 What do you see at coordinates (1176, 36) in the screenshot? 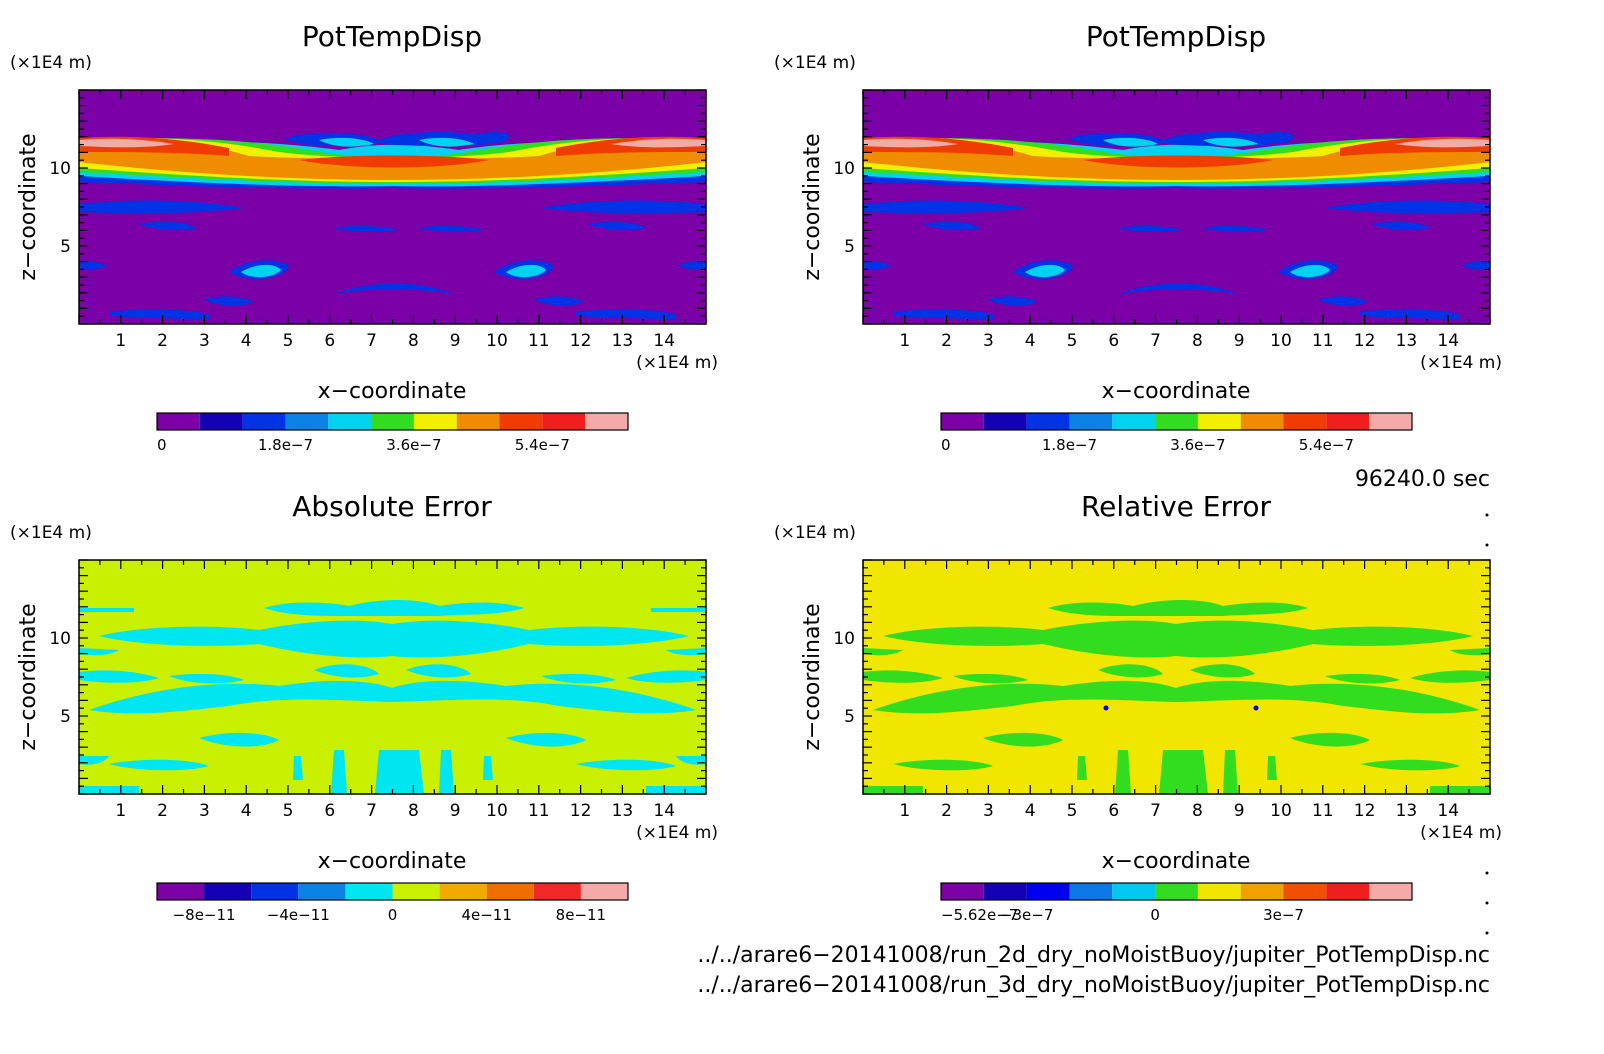
I see `panel-title: PotTempDisp` at bounding box center [1176, 36].